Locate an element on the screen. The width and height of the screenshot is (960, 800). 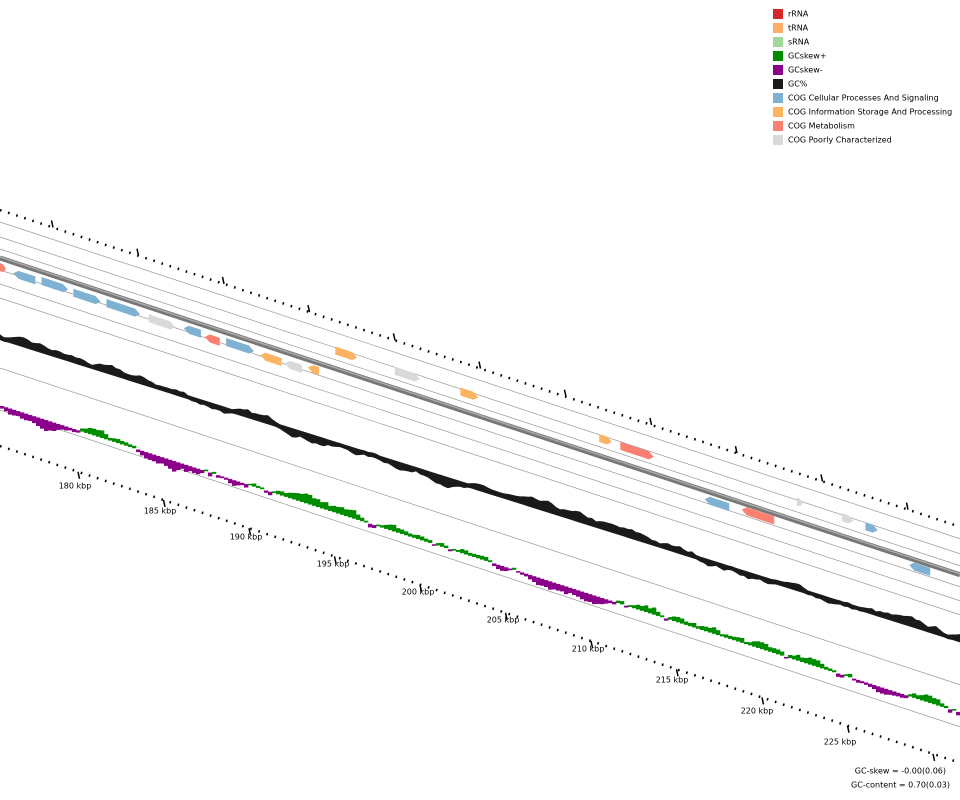
scale-label: 195 kbp is located at coordinates (333, 564).